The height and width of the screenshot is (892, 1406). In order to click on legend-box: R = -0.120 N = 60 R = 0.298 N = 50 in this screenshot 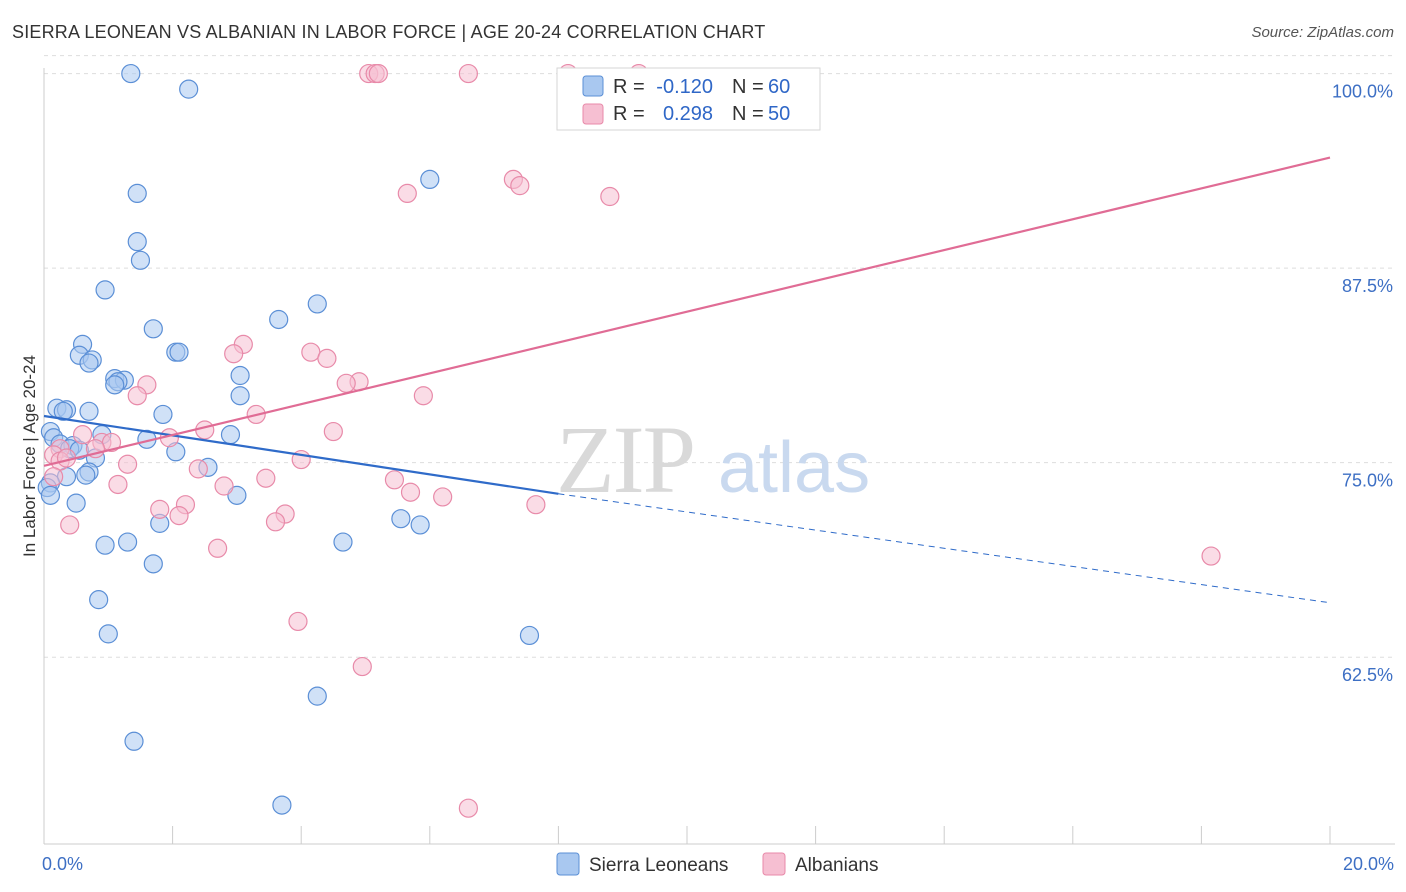, I will do `click(688, 99)`.